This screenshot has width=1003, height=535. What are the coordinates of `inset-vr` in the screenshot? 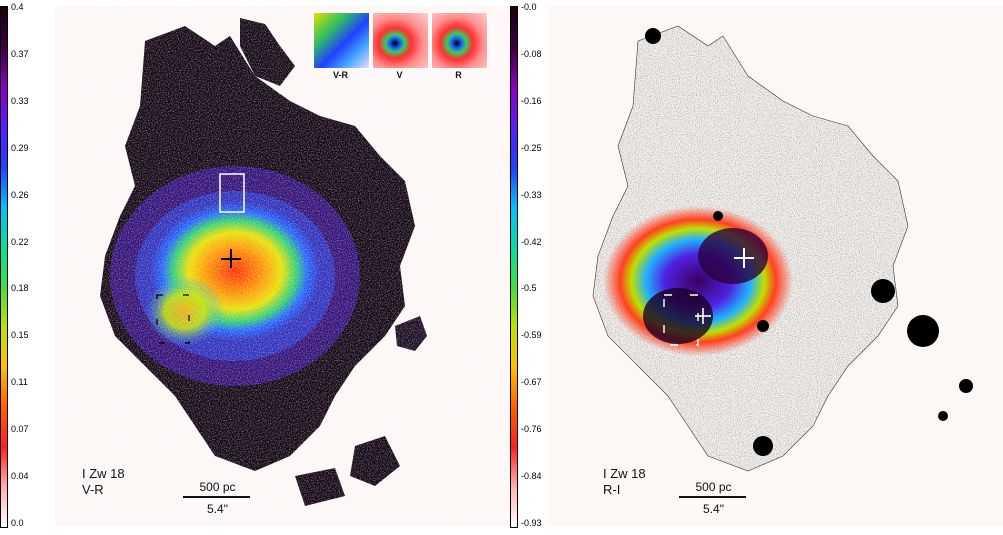 It's located at (341, 40).